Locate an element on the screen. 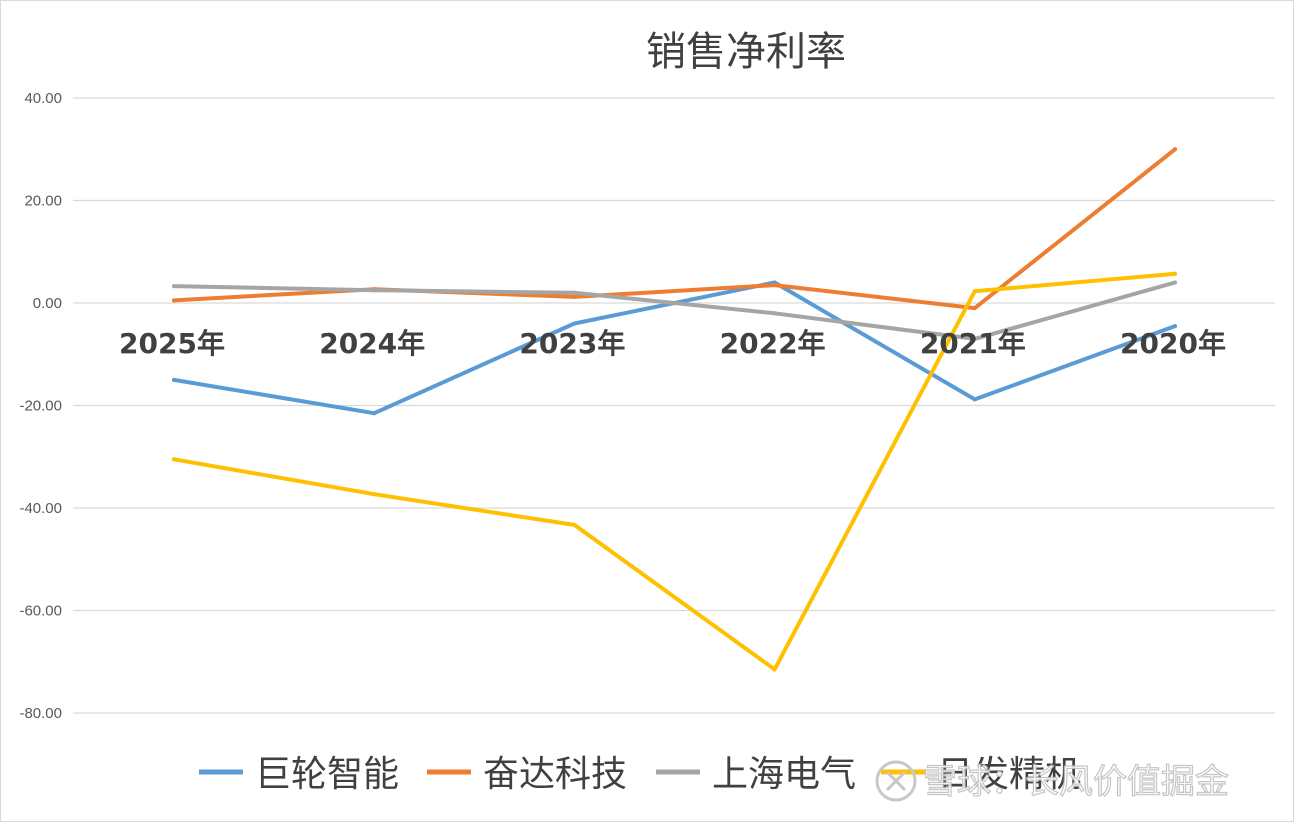 Image resolution: width=1294 pixels, height=823 pixels. legend-item: 奋达科技 is located at coordinates (527, 774).